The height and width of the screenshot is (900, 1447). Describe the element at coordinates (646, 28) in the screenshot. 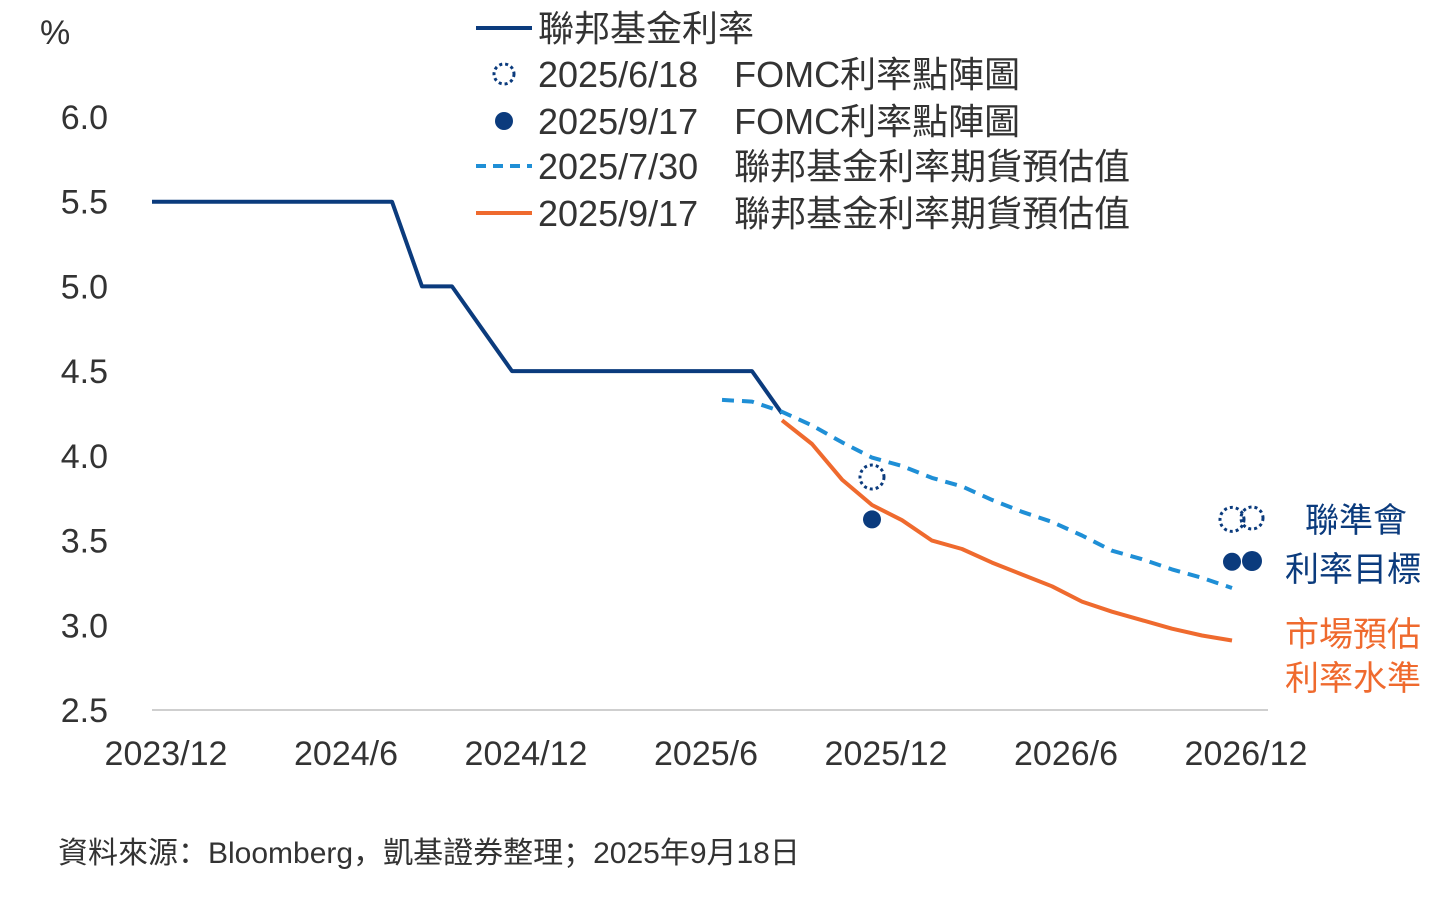

I see `legend-label: 聯邦基金利率` at that location.